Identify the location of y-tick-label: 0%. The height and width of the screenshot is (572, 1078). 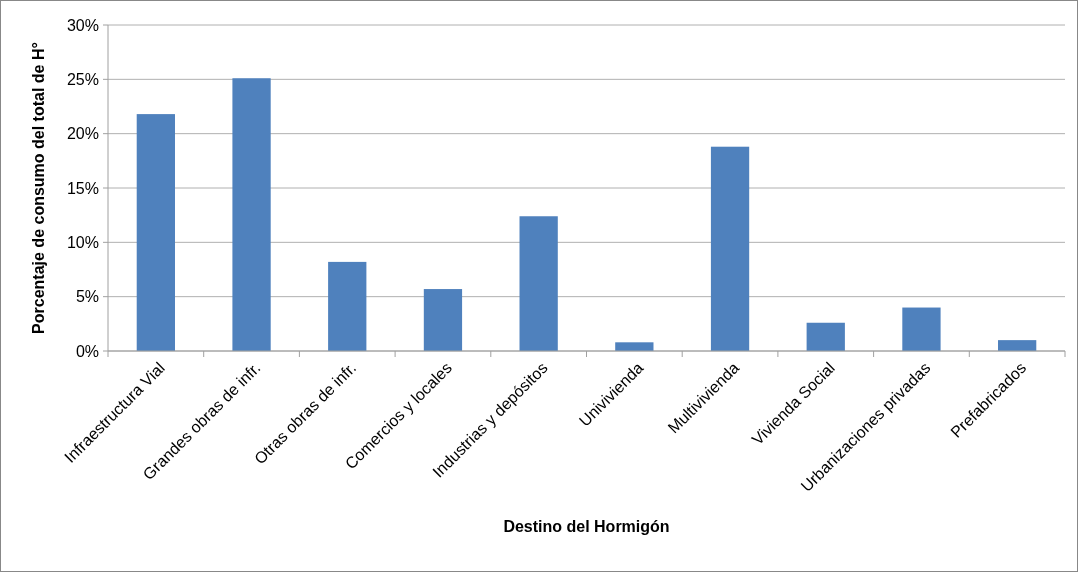
(87, 351).